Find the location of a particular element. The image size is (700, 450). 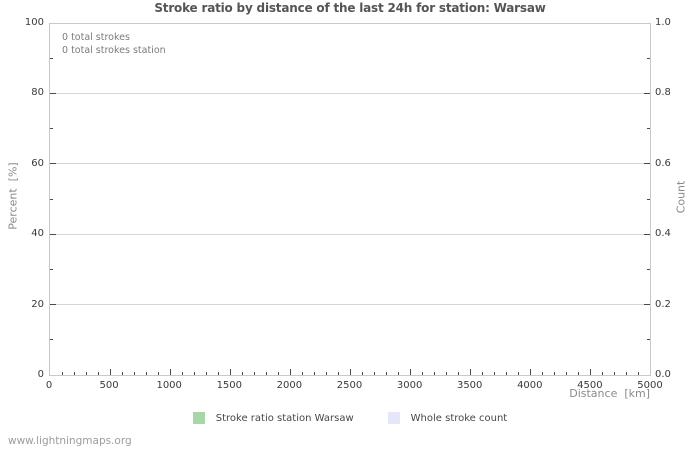

y-left-tick-label: 0 is located at coordinates (40, 374).